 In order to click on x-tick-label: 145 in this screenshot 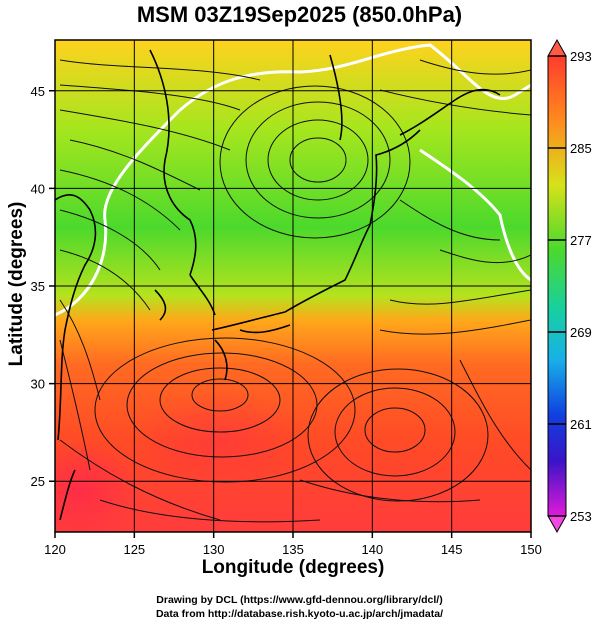, I will do `click(452, 549)`.